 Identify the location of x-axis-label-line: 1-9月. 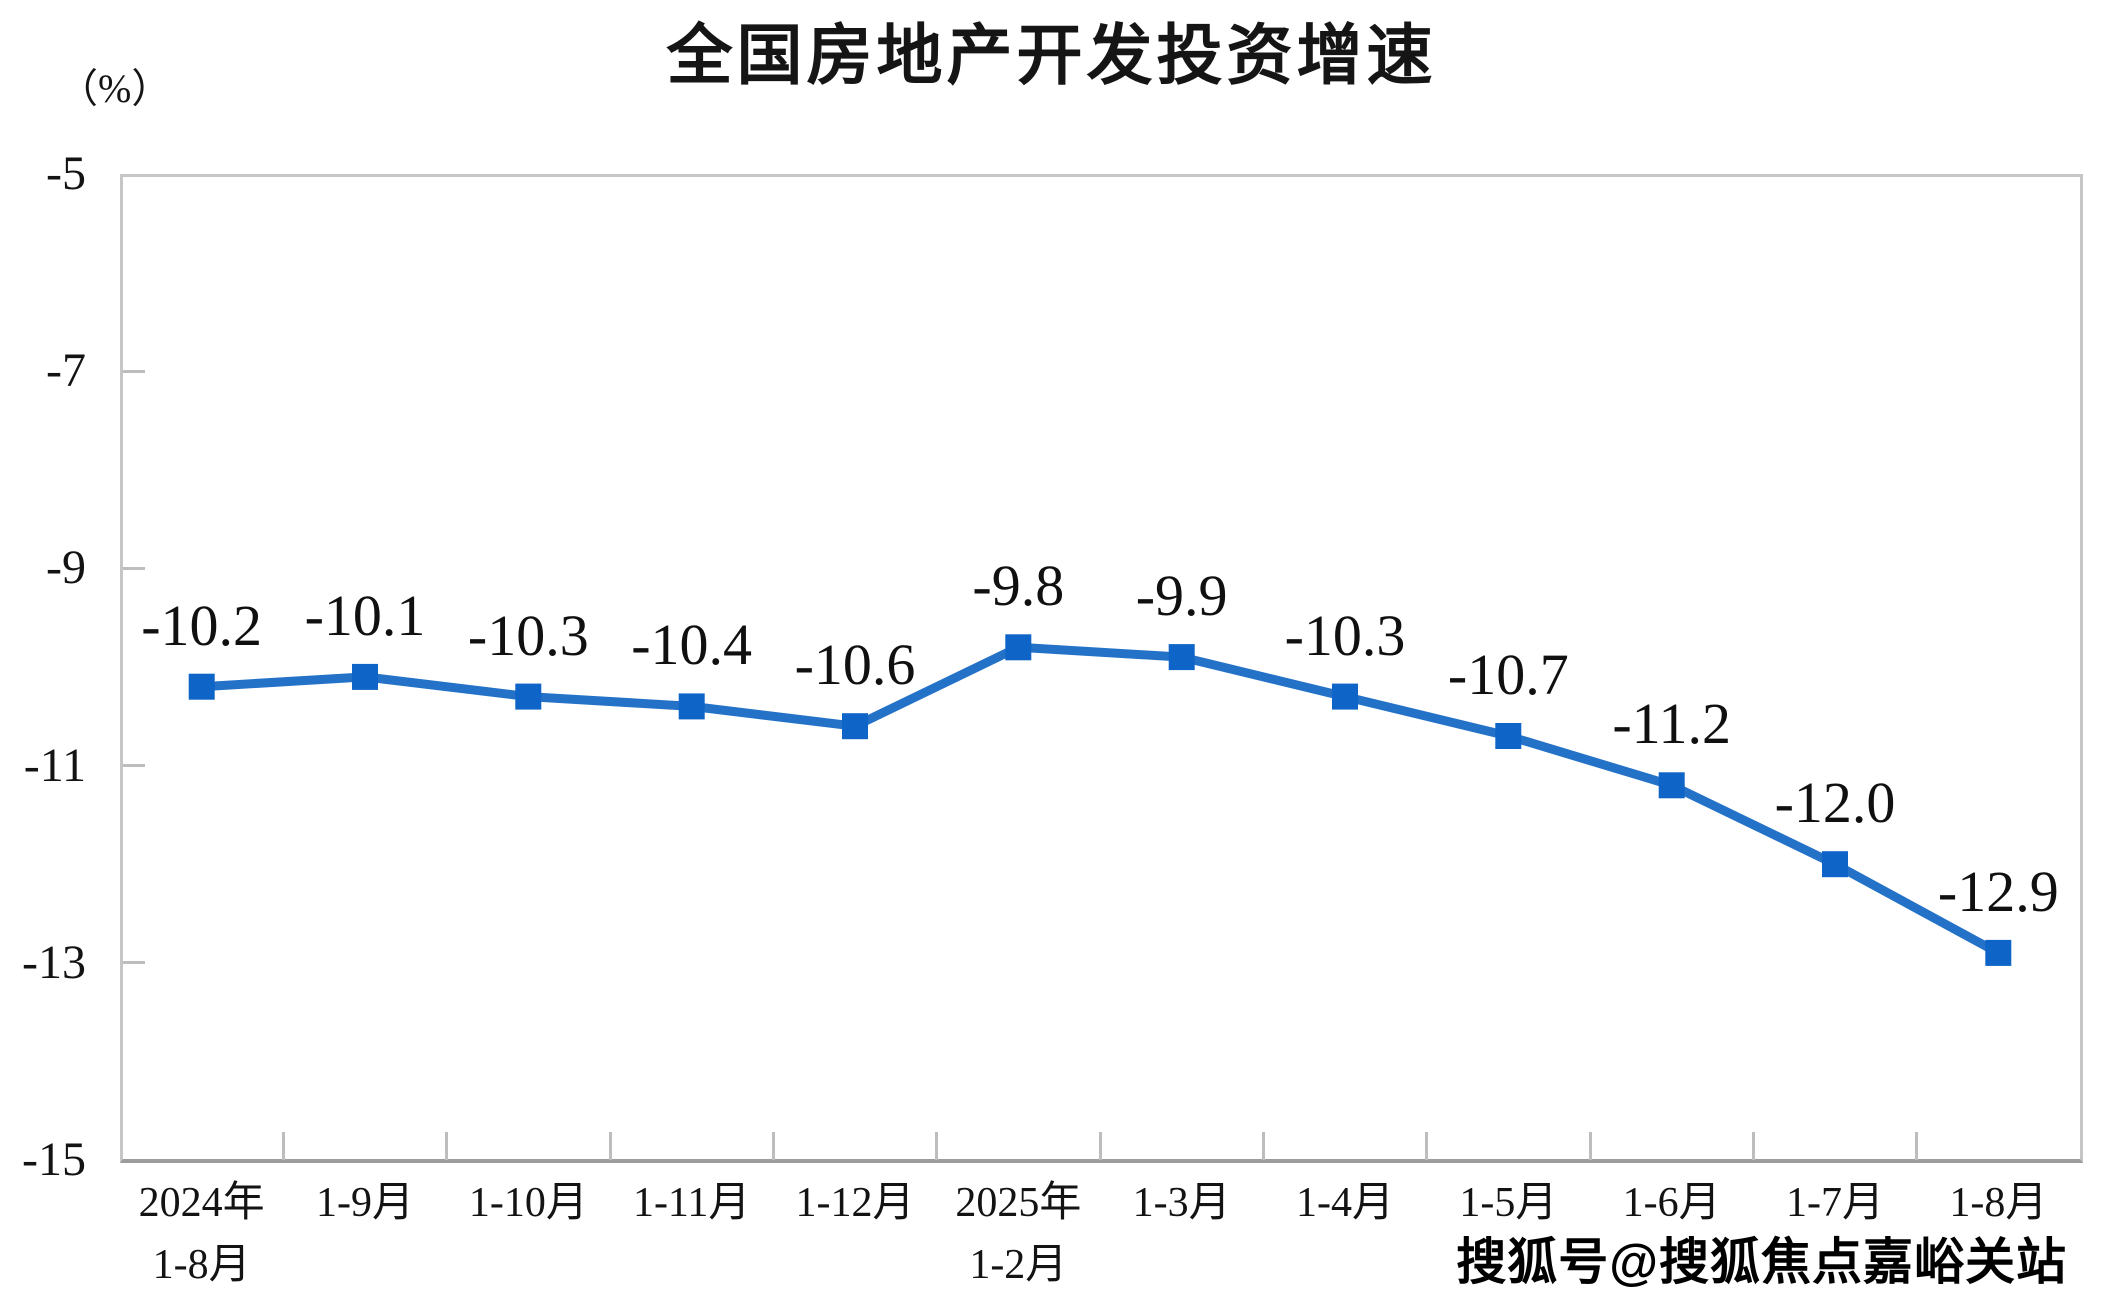
(365, 1203).